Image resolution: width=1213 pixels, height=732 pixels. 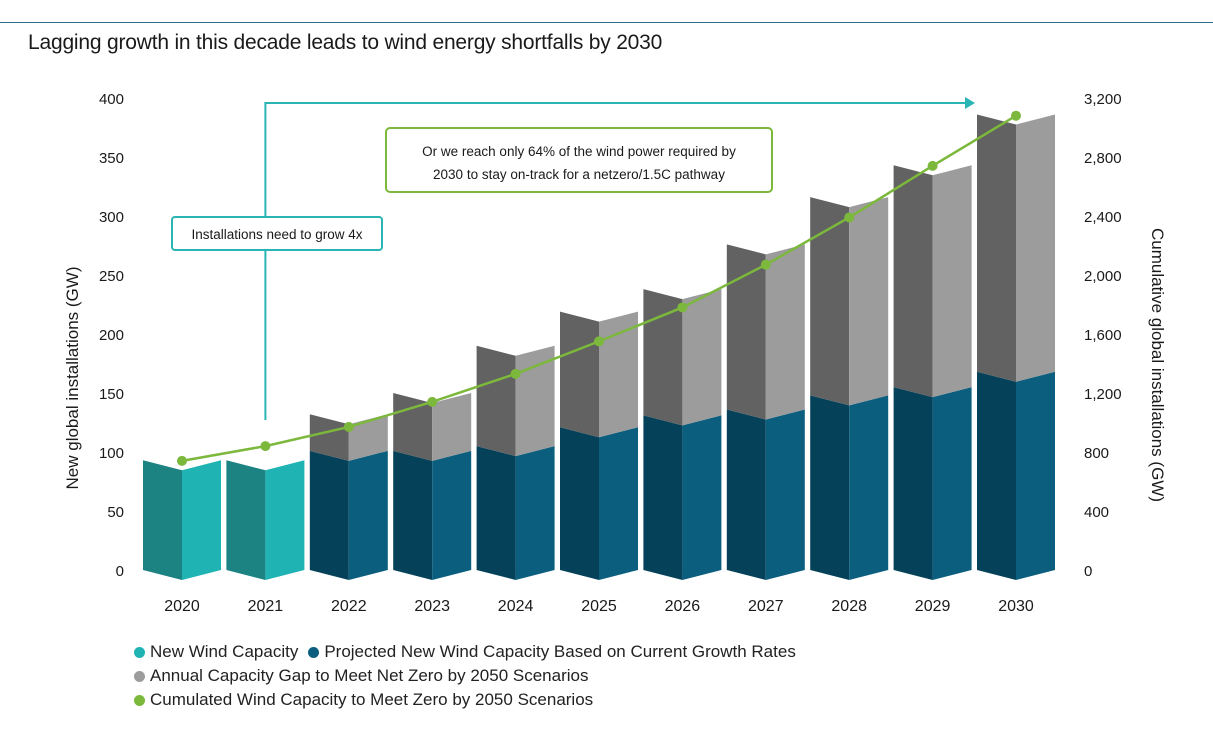 What do you see at coordinates (111, 99) in the screenshot?
I see `left-tick-label: 400` at bounding box center [111, 99].